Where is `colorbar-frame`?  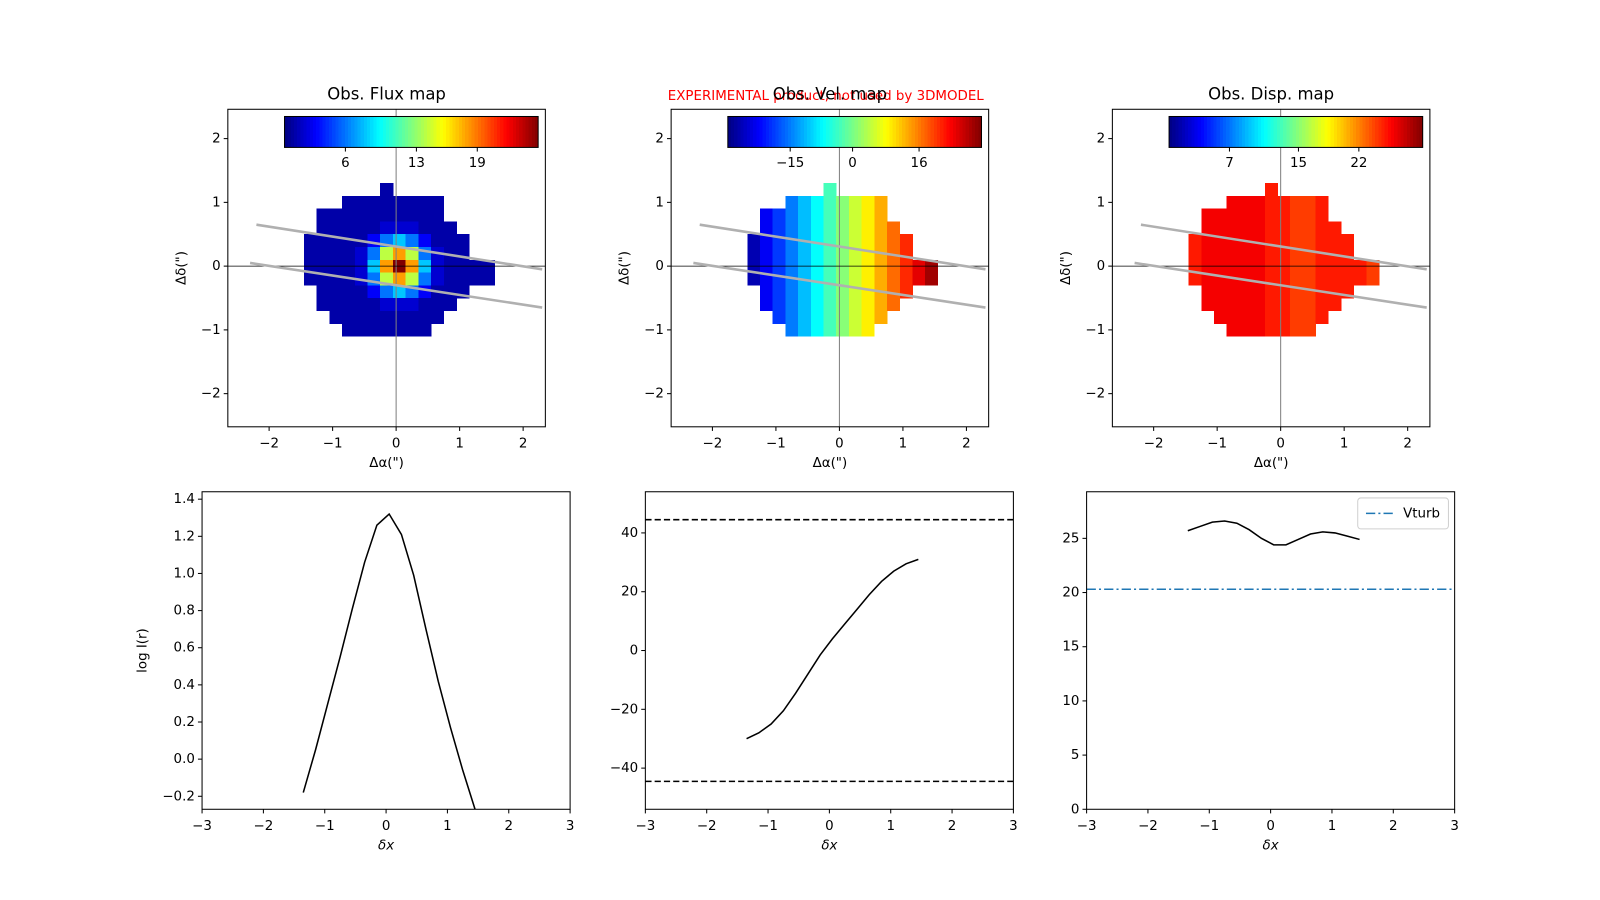
colorbar-frame is located at coordinates (854, 131).